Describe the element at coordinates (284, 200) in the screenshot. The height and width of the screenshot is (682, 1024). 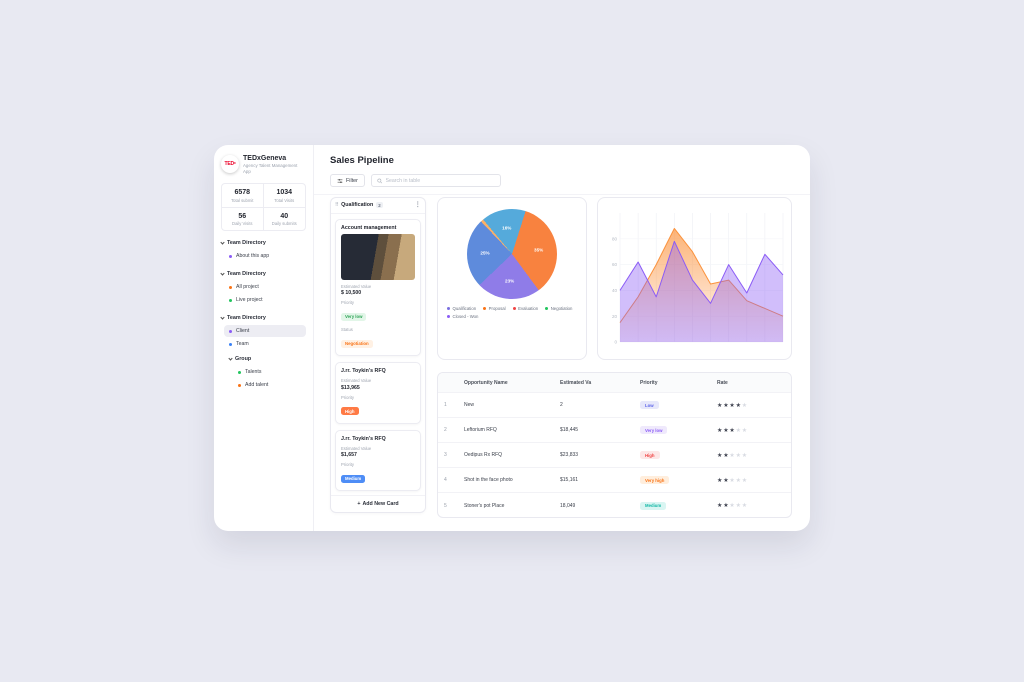
I see `stat-label: Total Visits` at that location.